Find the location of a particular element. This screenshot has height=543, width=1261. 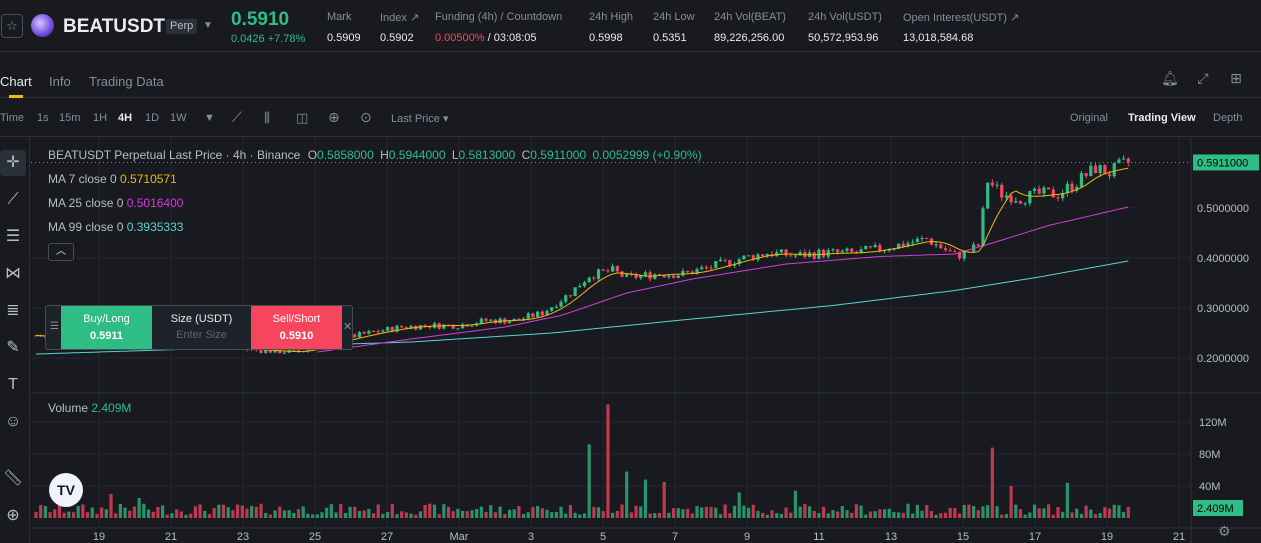

horizontal-lines-icon: ☰ is located at coordinates (13, 236).